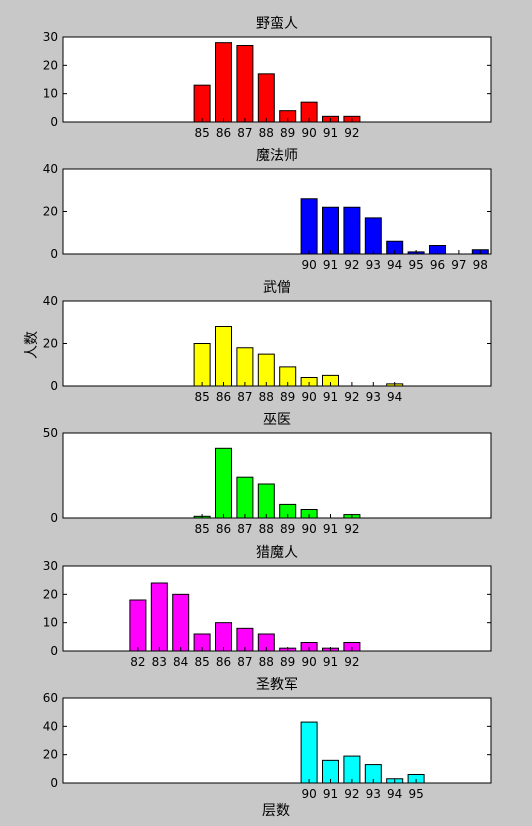  Describe the element at coordinates (415, 794) in the screenshot. I see `x-tick-label: 95` at that location.